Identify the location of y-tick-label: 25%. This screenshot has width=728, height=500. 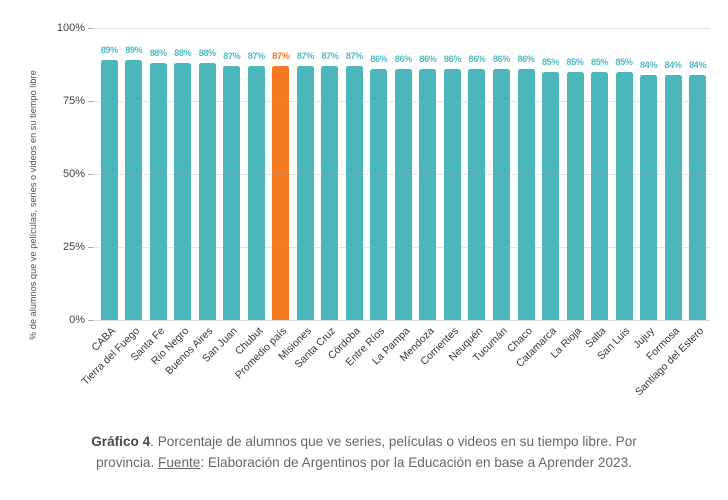
(73, 246).